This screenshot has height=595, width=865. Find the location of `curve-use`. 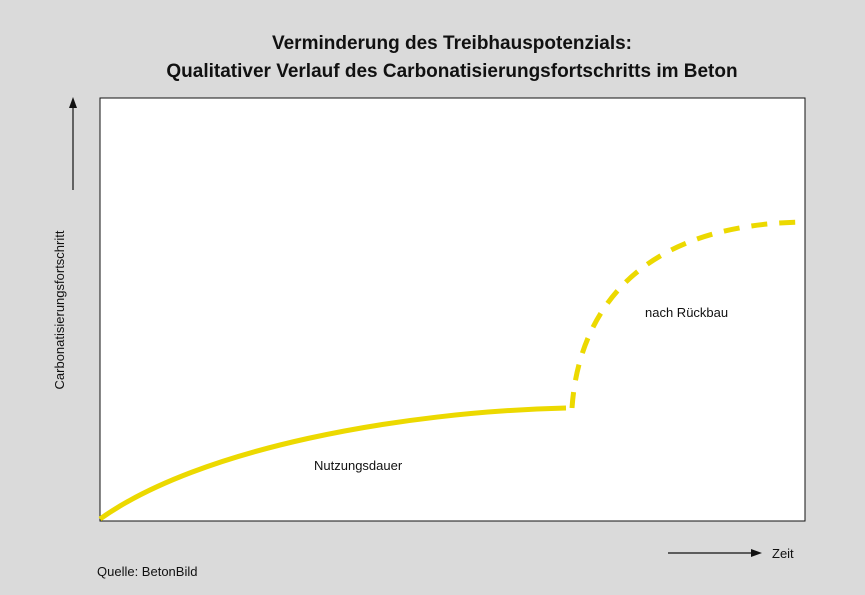

curve-use is located at coordinates (332, 463).